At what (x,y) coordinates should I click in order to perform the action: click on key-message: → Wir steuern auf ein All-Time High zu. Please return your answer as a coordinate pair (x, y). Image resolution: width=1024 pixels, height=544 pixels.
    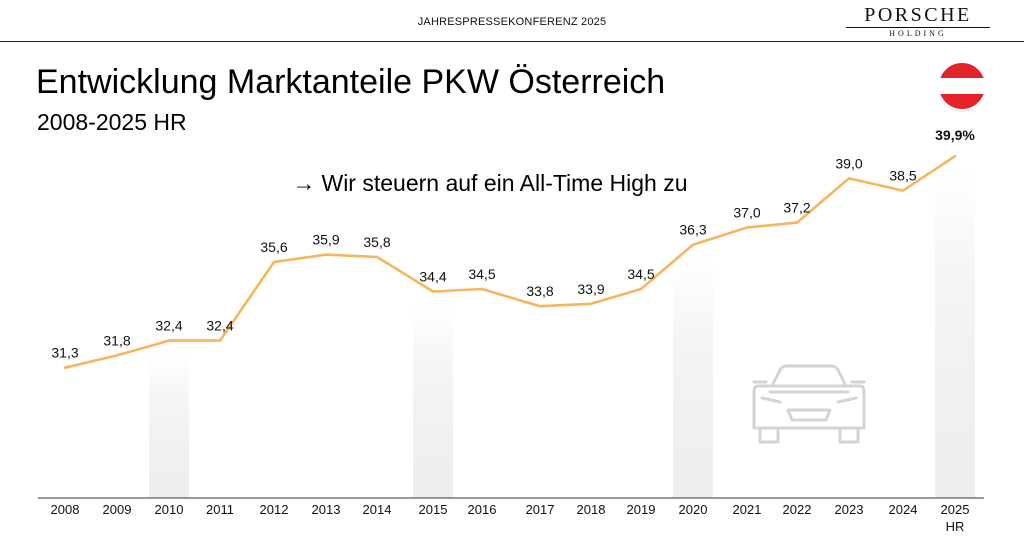
    Looking at the image, I should click on (490, 183).